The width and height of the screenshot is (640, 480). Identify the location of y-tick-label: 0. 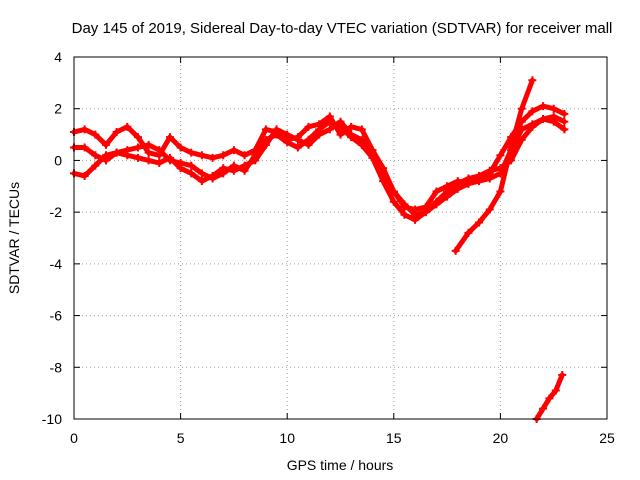
(58, 160).